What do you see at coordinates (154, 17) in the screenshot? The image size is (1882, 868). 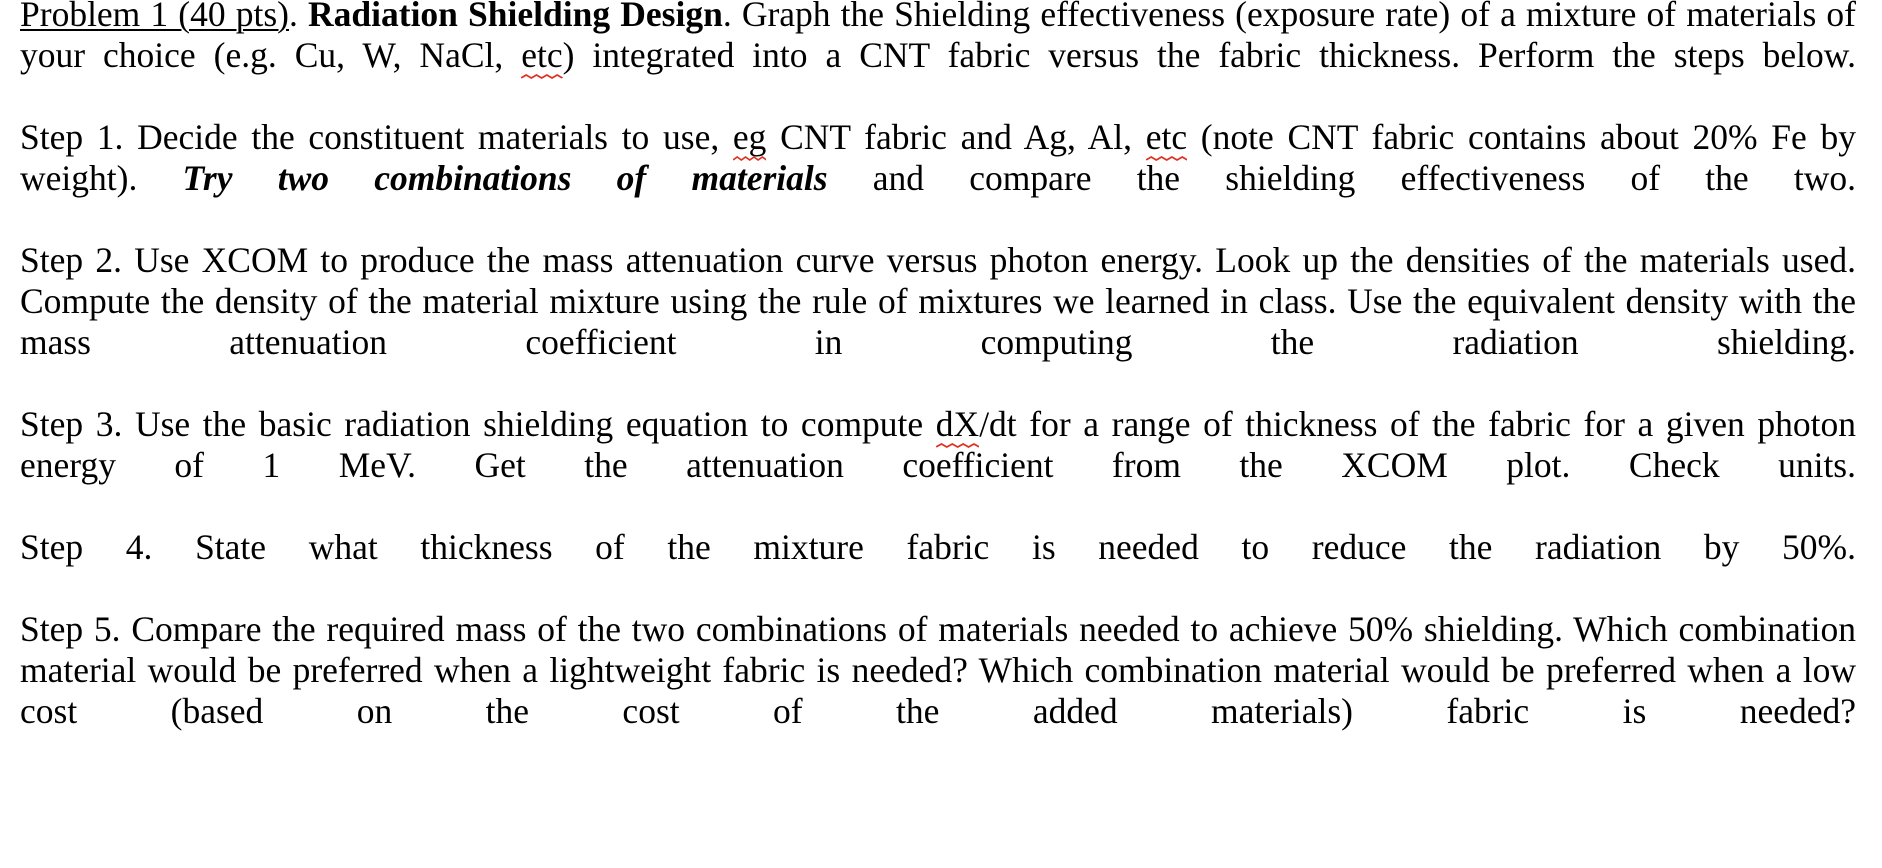 I see `problem-heading-label: Problem 1 (40 pts)` at bounding box center [154, 17].